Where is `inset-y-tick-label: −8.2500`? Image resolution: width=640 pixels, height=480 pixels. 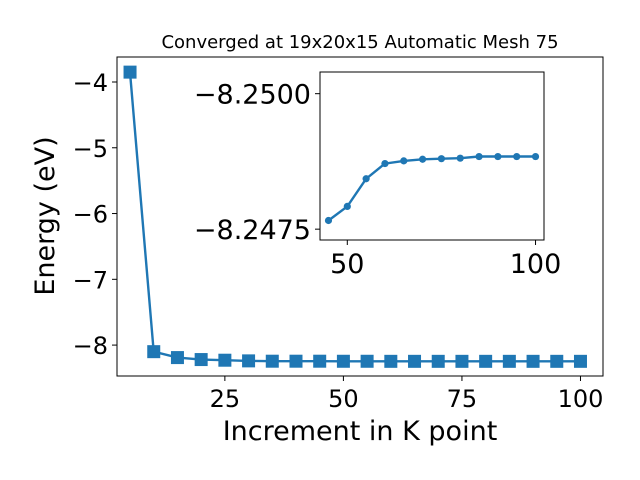
inset-y-tick-label: −8.2500 is located at coordinates (252, 95).